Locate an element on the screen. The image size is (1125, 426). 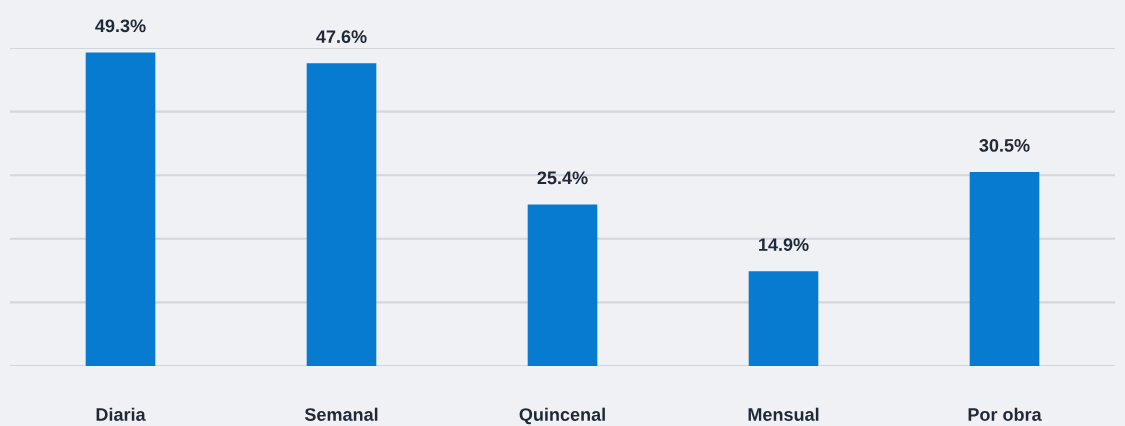
x-tick-label: Por obra is located at coordinates (1005, 414).